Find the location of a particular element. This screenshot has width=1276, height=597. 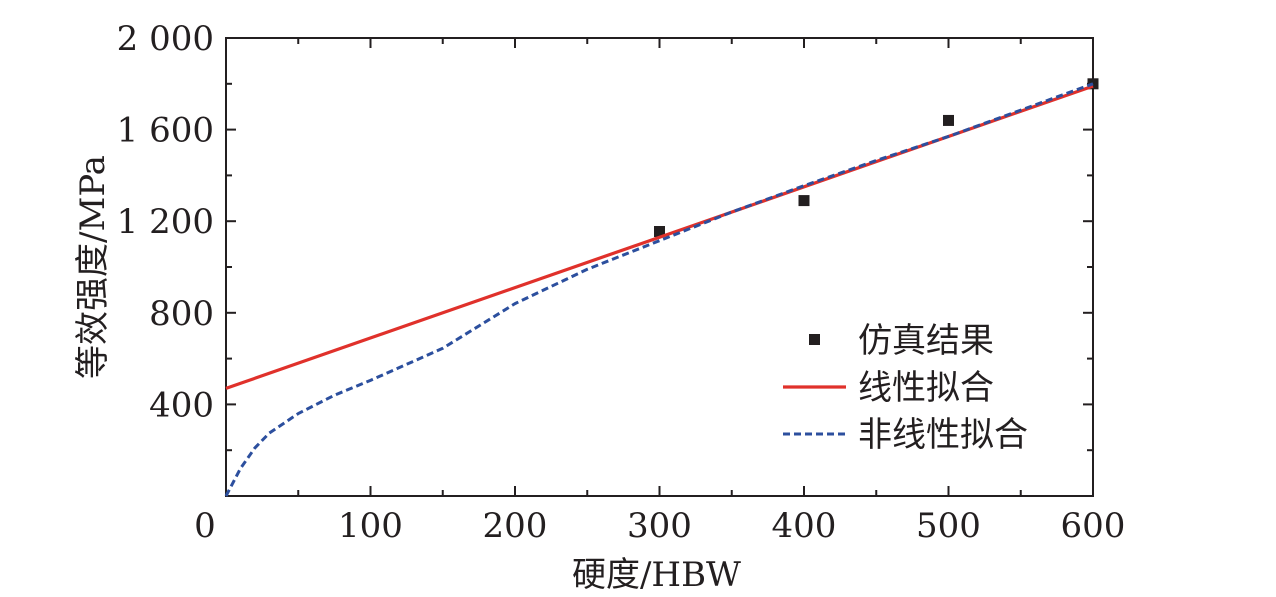

y-tick-label: 1 200 is located at coordinates (165, 222).